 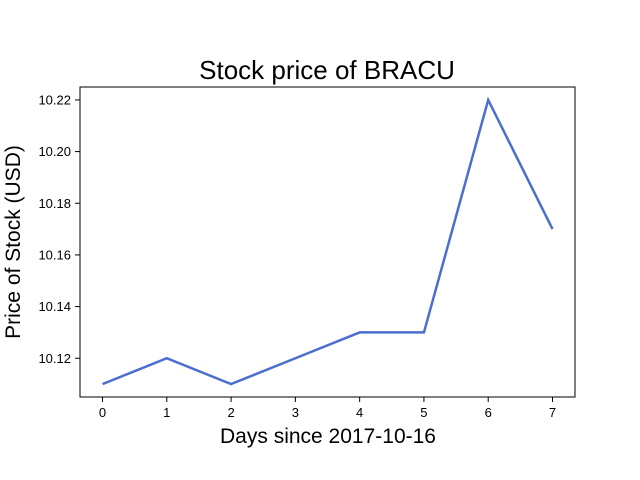 I want to click on x-tick-label: 3, so click(x=295, y=412).